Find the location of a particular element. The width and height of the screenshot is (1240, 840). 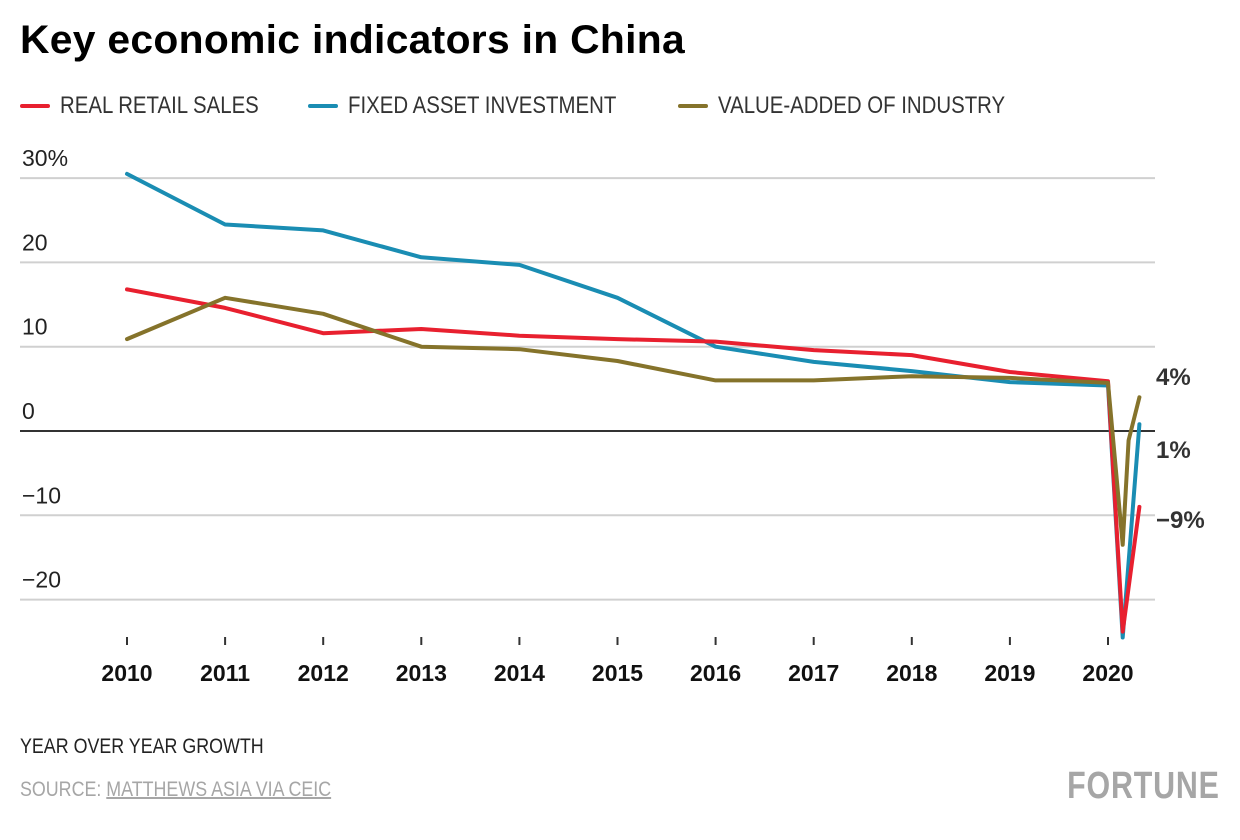

end-value-label: −9% is located at coordinates (1180, 520).